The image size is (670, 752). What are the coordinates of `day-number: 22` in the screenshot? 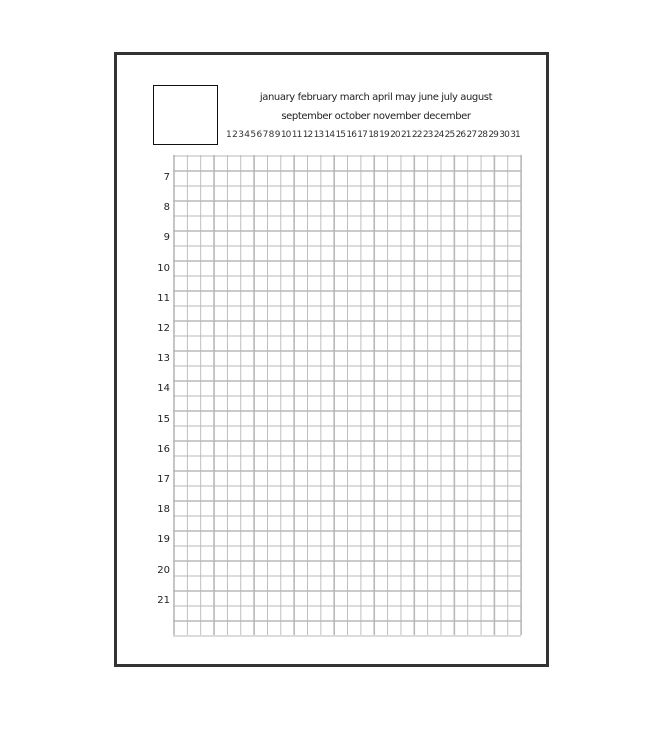 It's located at (417, 135).